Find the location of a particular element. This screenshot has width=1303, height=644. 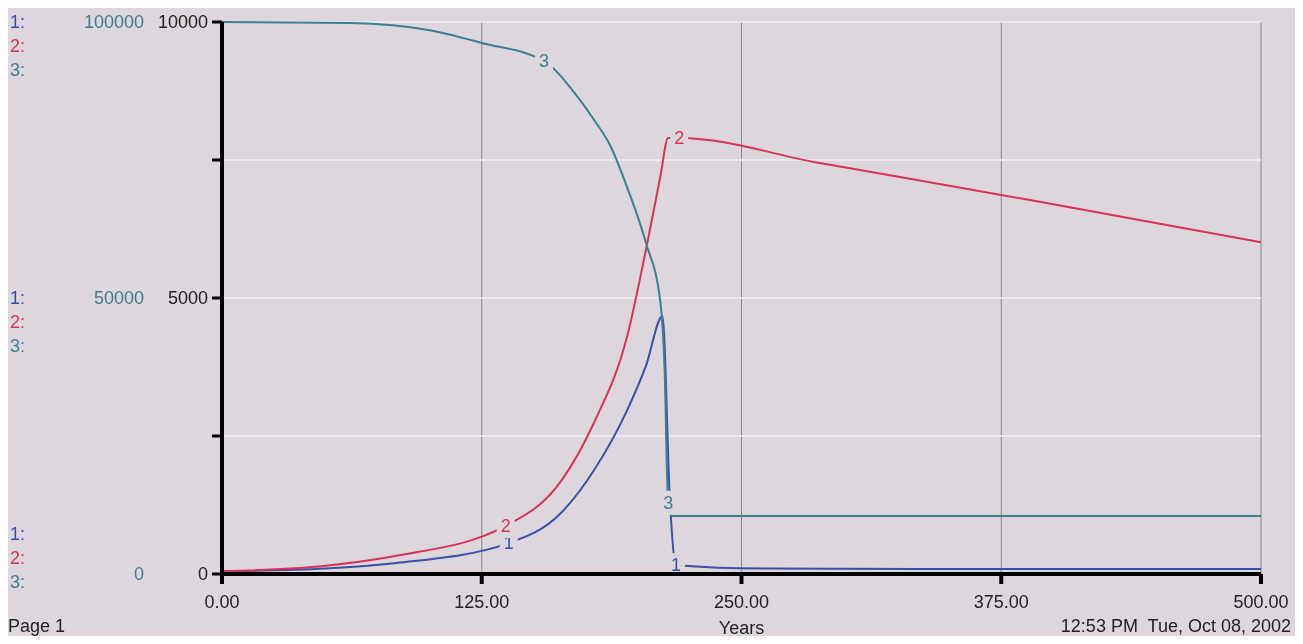

y2-tick-label: 100000 is located at coordinates (113, 22).